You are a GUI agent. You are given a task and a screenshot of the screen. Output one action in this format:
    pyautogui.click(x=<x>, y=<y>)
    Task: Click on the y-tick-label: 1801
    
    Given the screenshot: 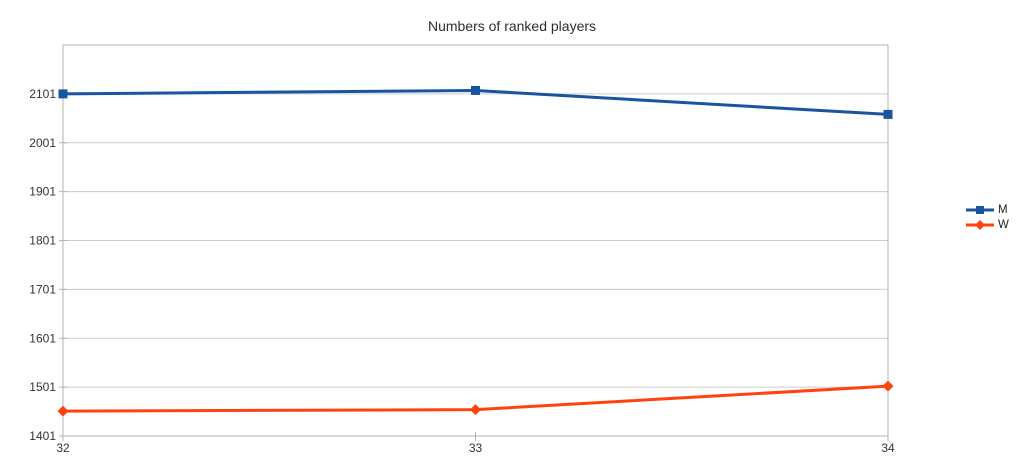 What is the action you would take?
    pyautogui.click(x=42, y=241)
    